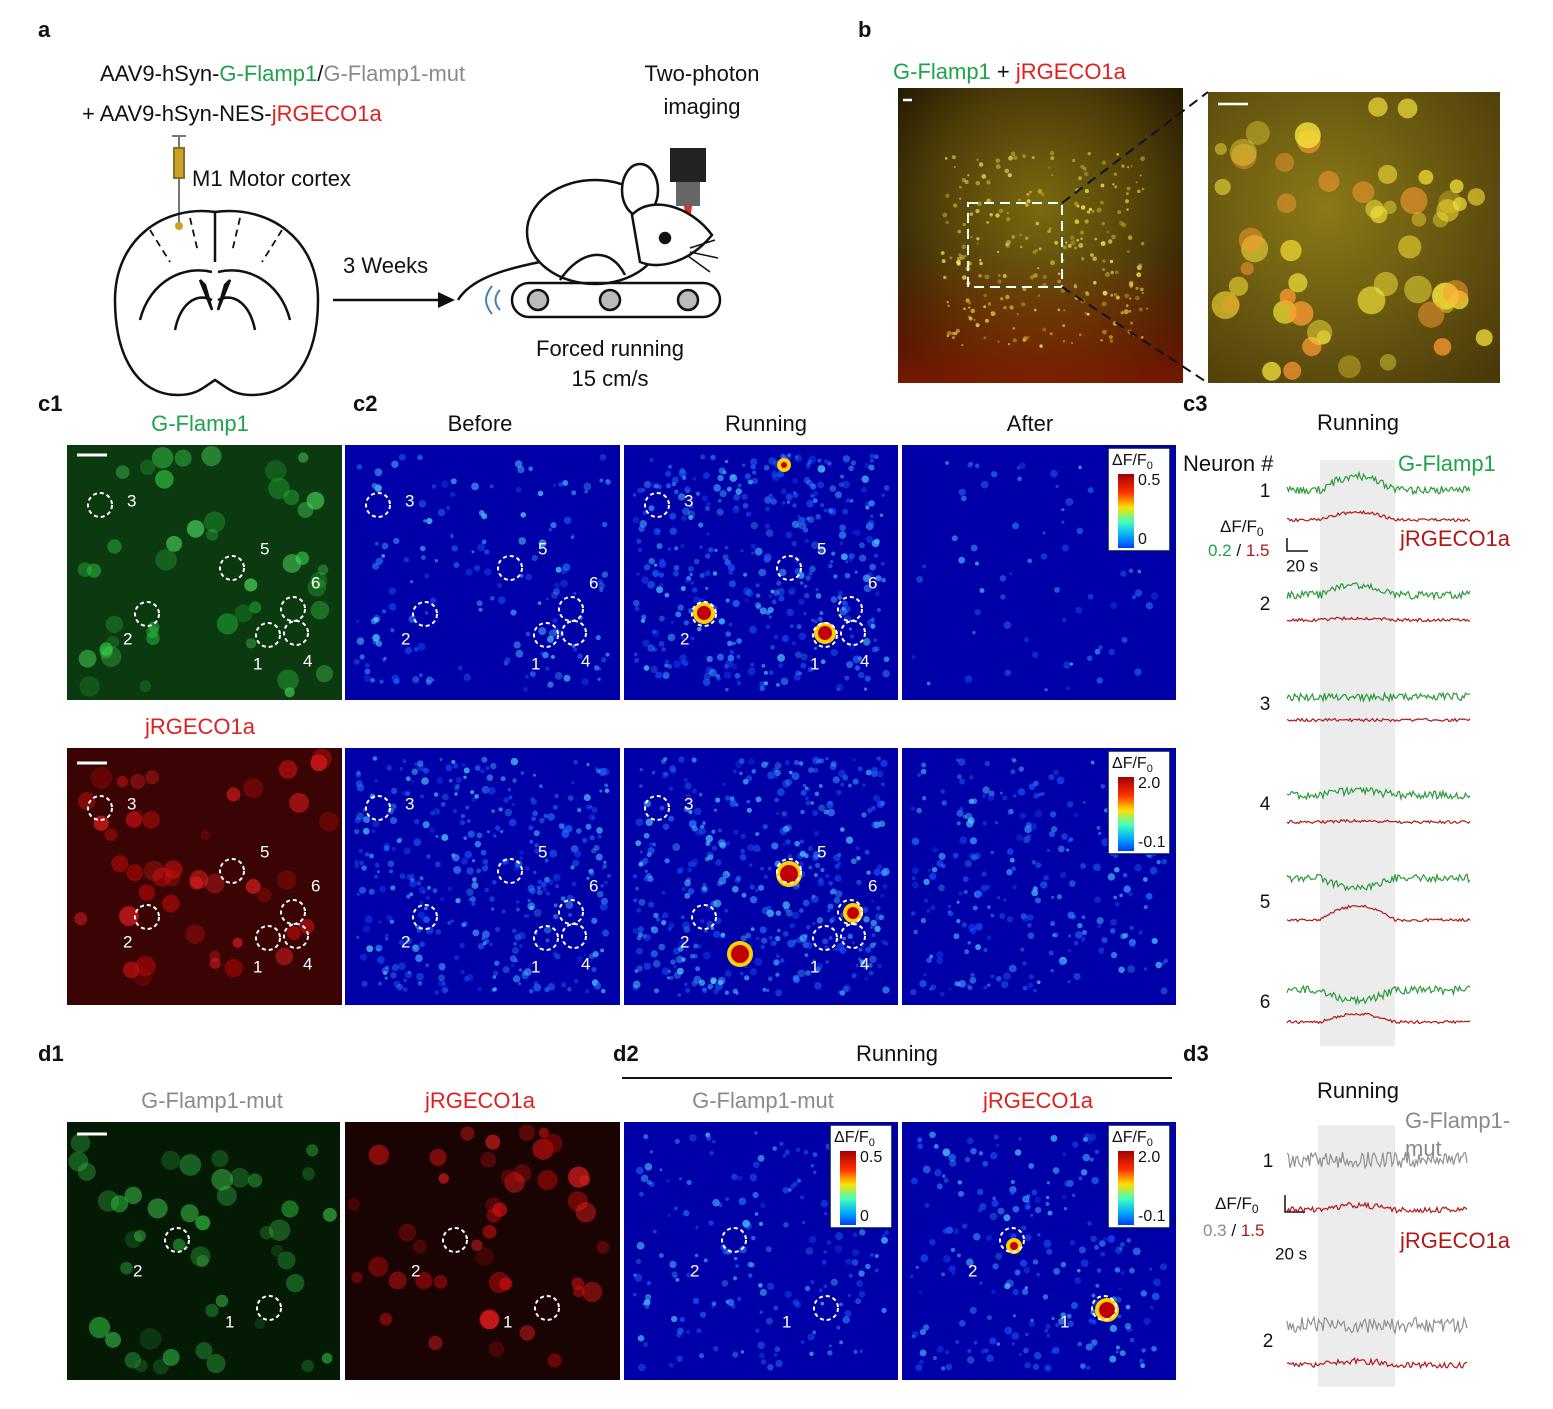 This screenshot has width=1553, height=1409. Describe the element at coordinates (1356, 1256) in the screenshot. I see `running-band` at that location.